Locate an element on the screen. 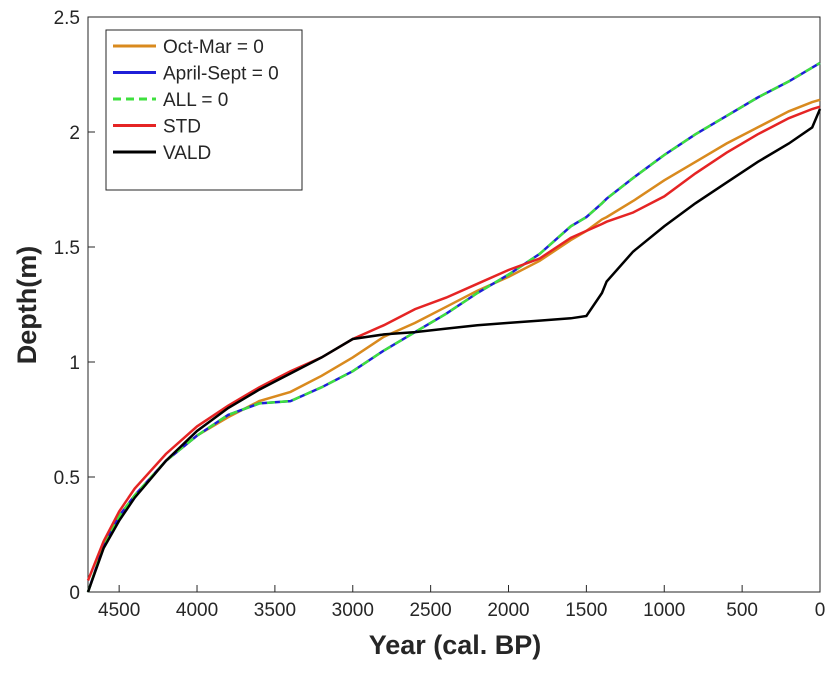  x-tick-label: 0 is located at coordinates (820, 610).